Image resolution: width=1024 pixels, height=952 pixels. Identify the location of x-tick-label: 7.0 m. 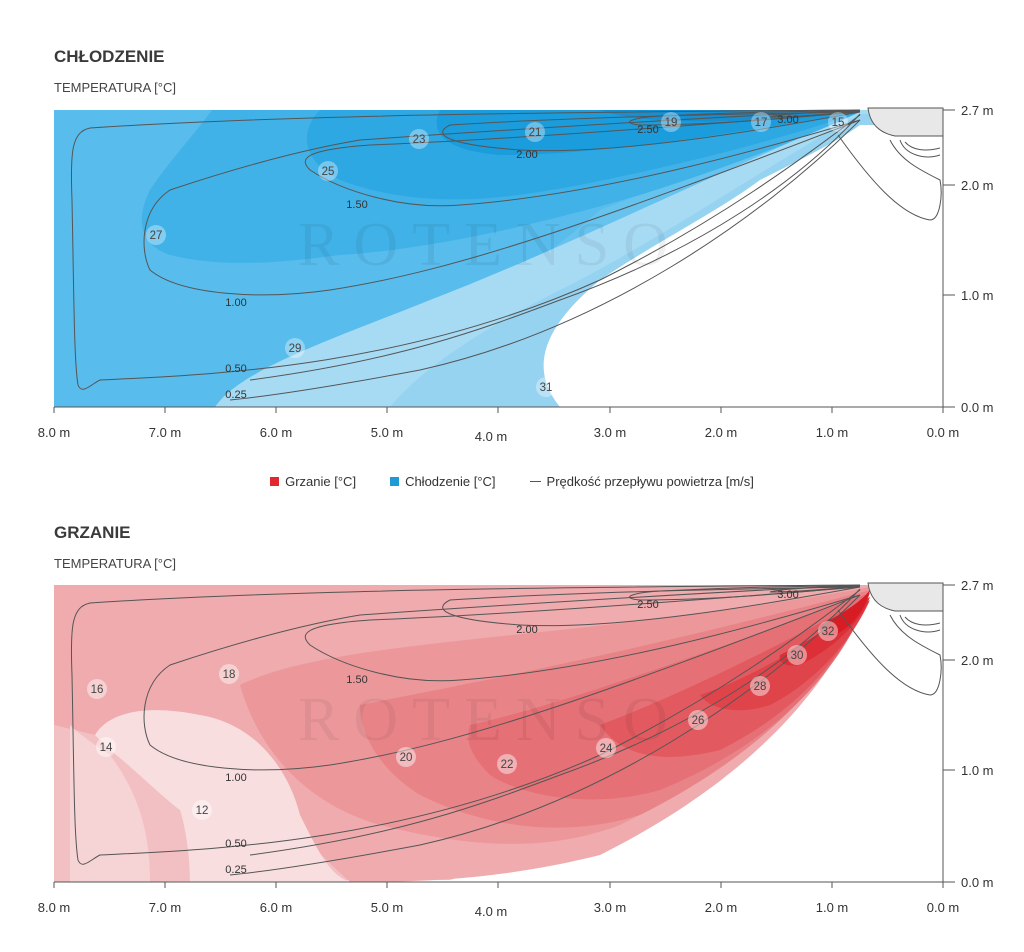
(165, 432).